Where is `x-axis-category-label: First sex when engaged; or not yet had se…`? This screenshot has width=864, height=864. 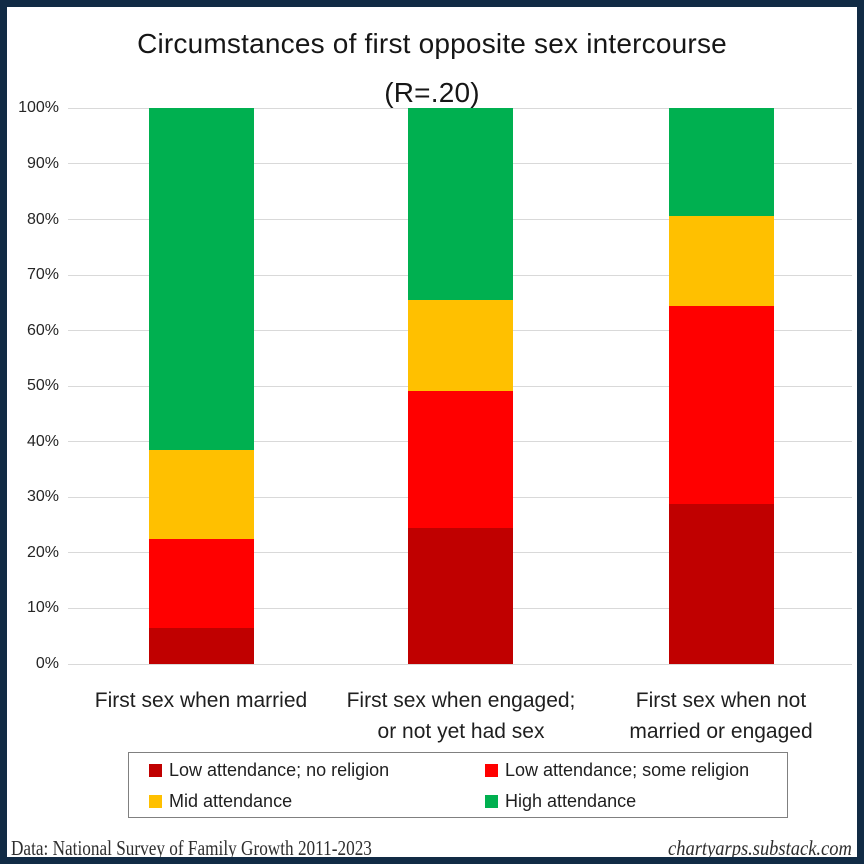
x-axis-category-label: First sex when engaged; or not yet had se… is located at coordinates (461, 716).